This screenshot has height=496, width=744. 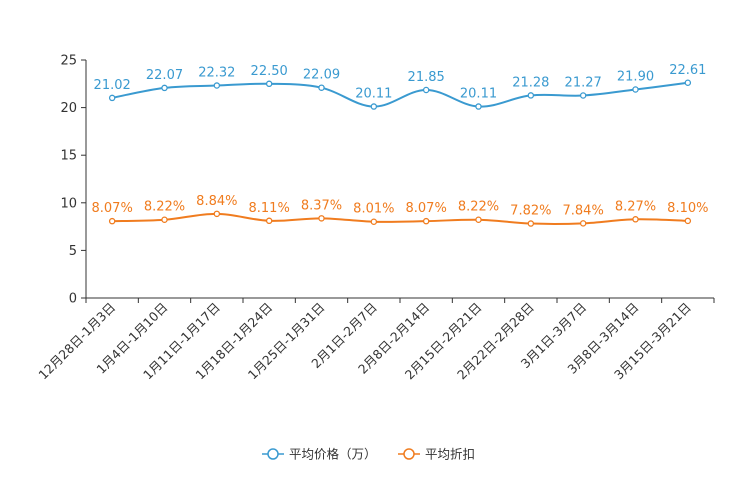 What do you see at coordinates (687, 208) in the screenshot?
I see `data-label: 8.10%` at bounding box center [687, 208].